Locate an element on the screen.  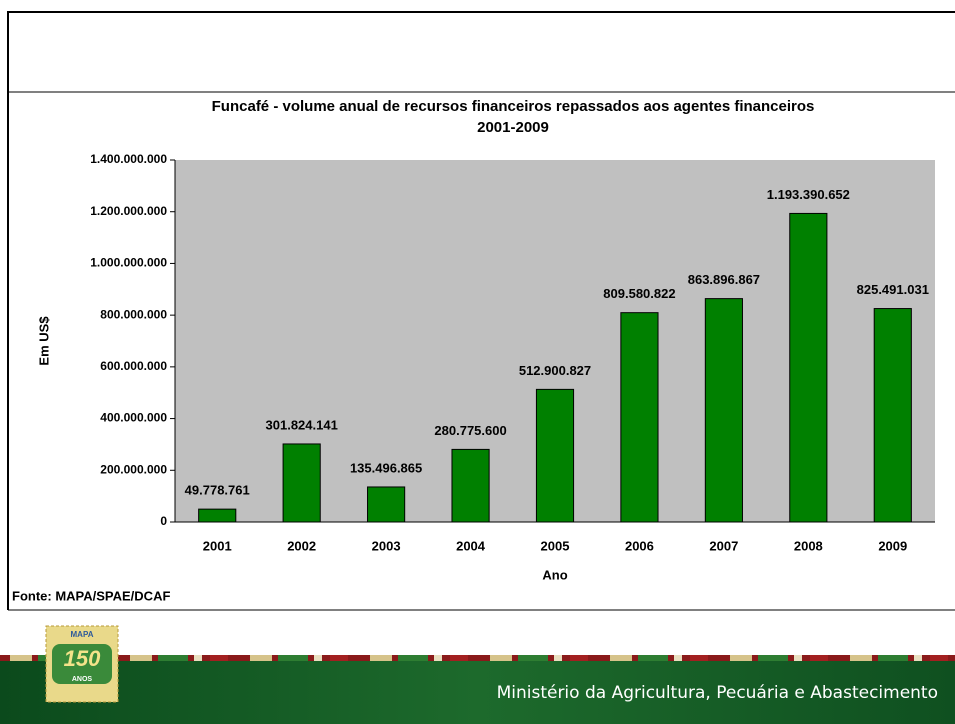
value-label: 863.896.867 is located at coordinates (724, 279).